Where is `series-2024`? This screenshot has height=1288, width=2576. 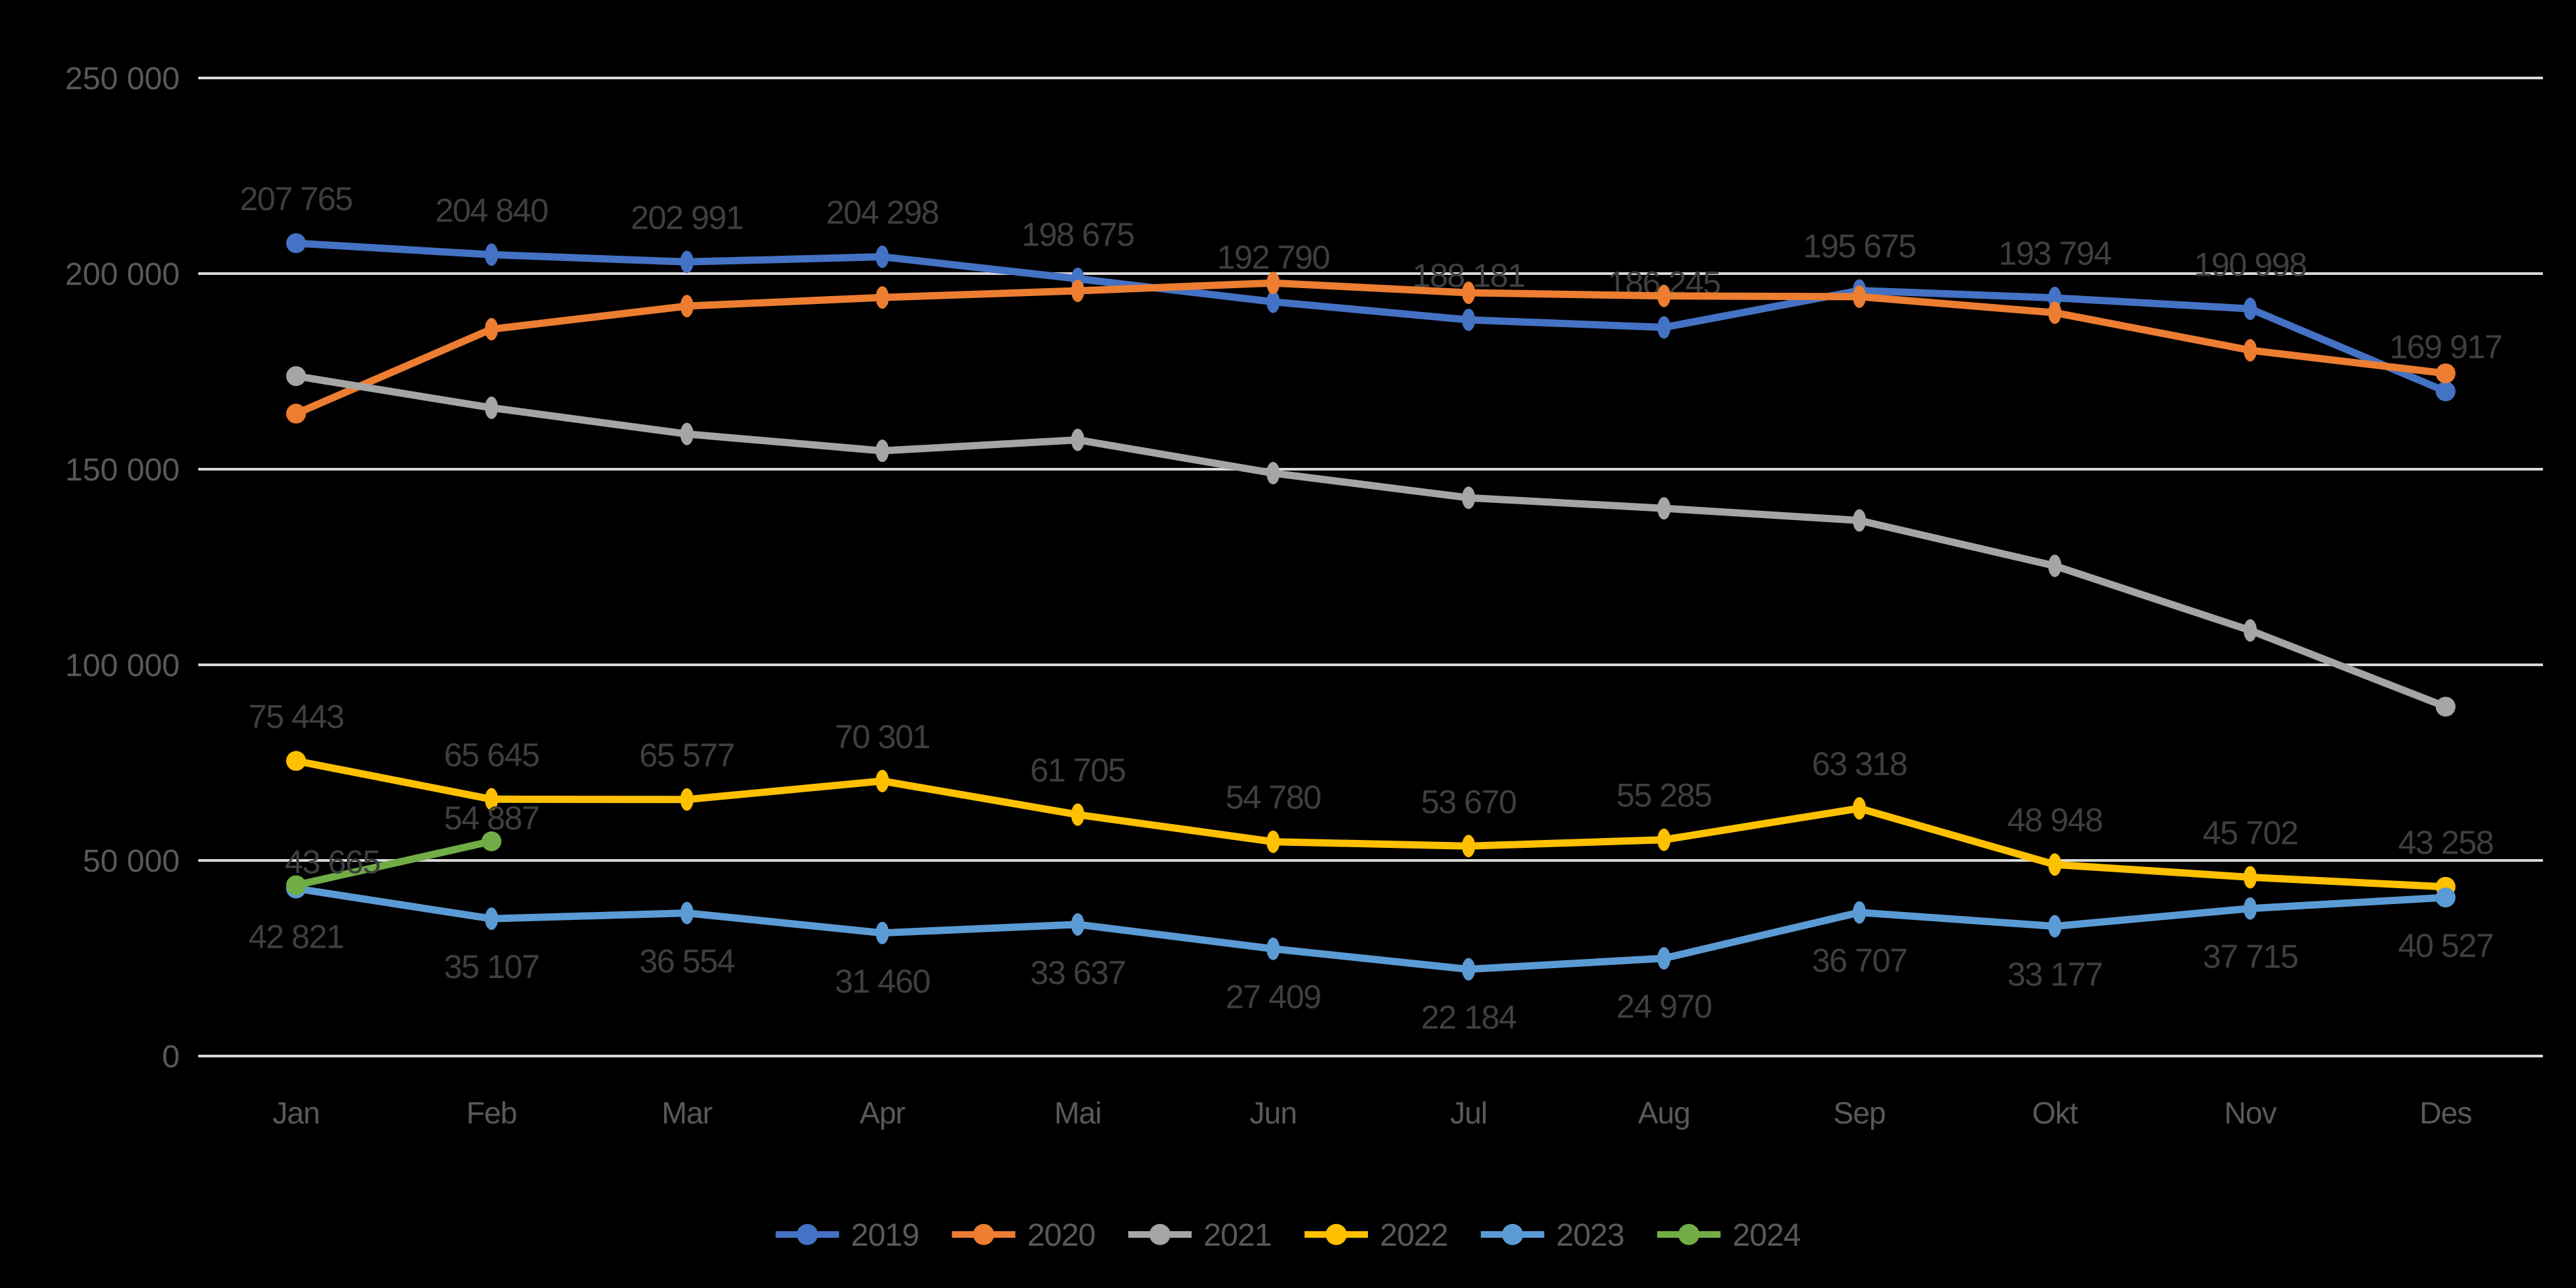
series-2024 is located at coordinates (394, 863).